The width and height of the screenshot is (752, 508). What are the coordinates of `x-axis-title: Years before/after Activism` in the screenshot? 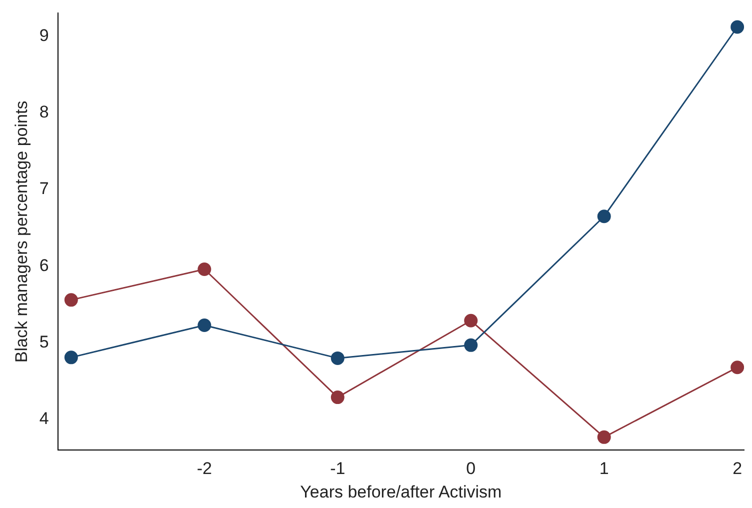 It's located at (401, 492).